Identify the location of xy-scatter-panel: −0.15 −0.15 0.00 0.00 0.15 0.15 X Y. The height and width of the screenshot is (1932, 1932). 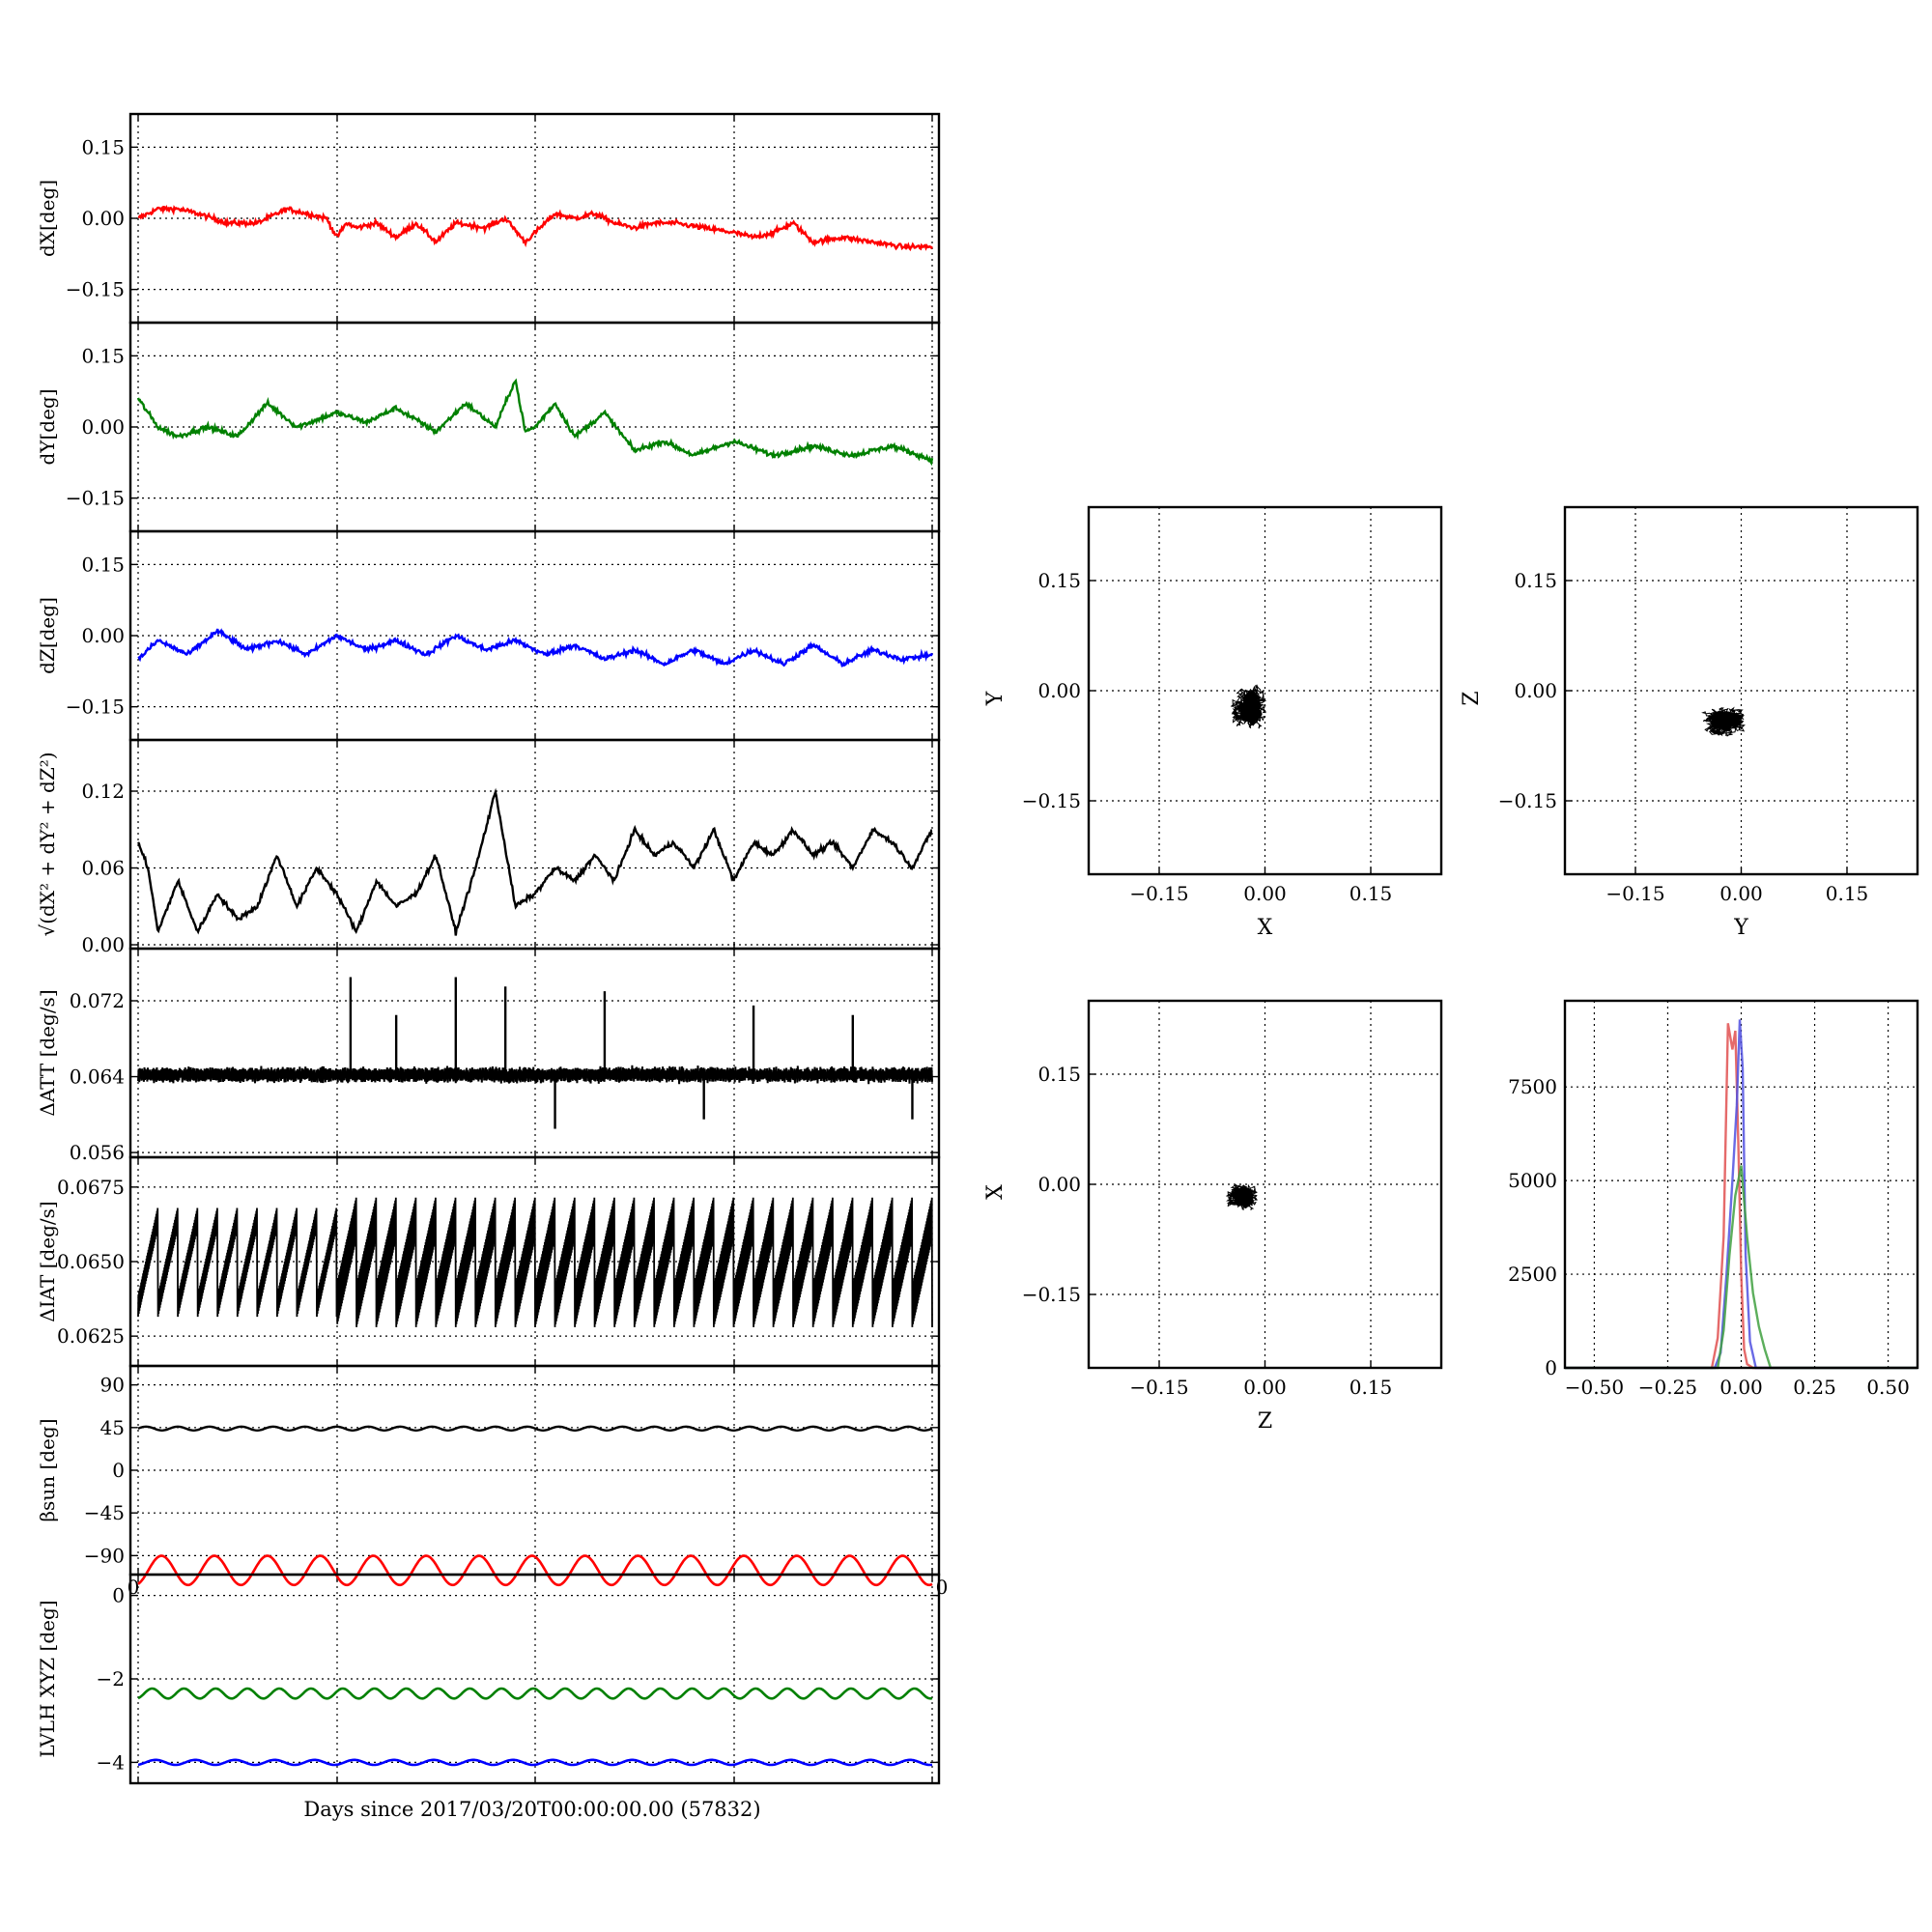
(1213, 722).